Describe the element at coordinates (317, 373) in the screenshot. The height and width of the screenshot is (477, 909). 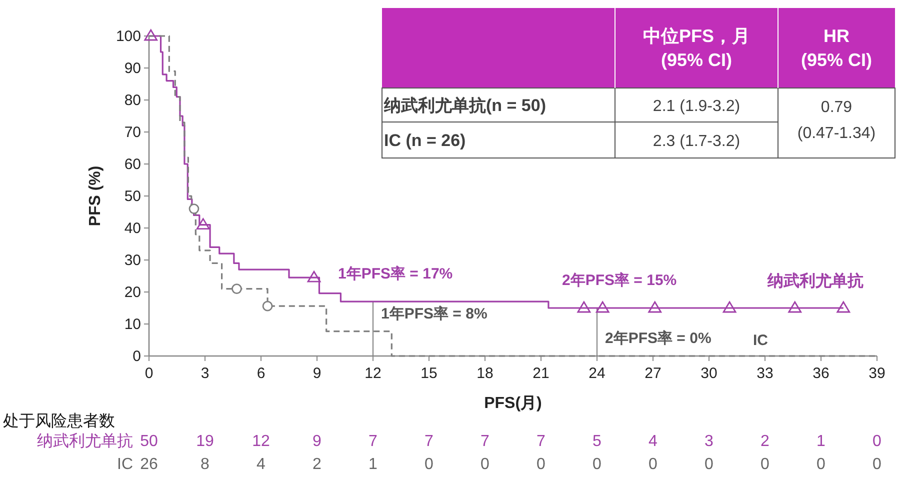
I see `x-tick-label: 9` at that location.